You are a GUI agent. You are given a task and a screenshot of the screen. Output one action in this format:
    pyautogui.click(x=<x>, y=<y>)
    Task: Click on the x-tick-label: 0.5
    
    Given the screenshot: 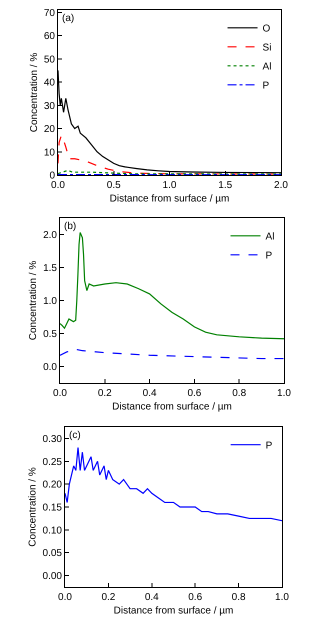 What is the action you would take?
    pyautogui.click(x=114, y=185)
    